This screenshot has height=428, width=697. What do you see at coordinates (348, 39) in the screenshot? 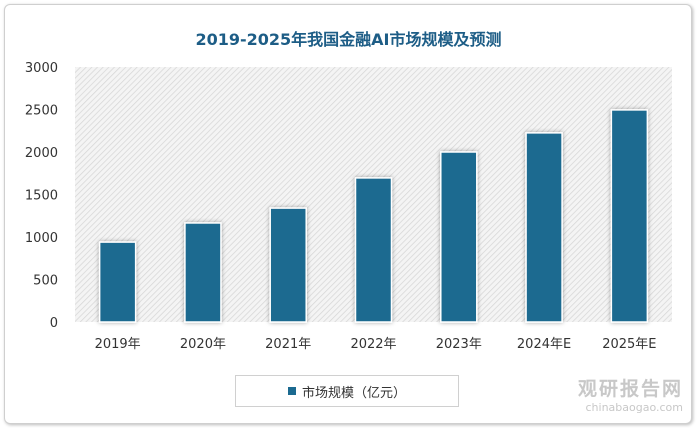
I see `chart-title: 2019-2025年我国金融AI市场规模及预测` at bounding box center [348, 39].